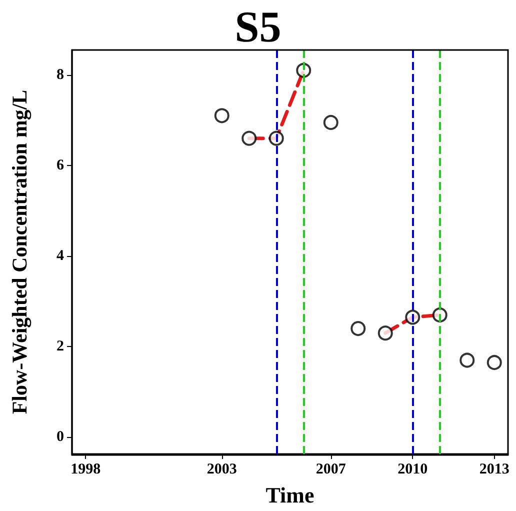 This screenshot has height=511, width=516. What do you see at coordinates (258, 27) in the screenshot?
I see `chart-title: S5` at bounding box center [258, 27].